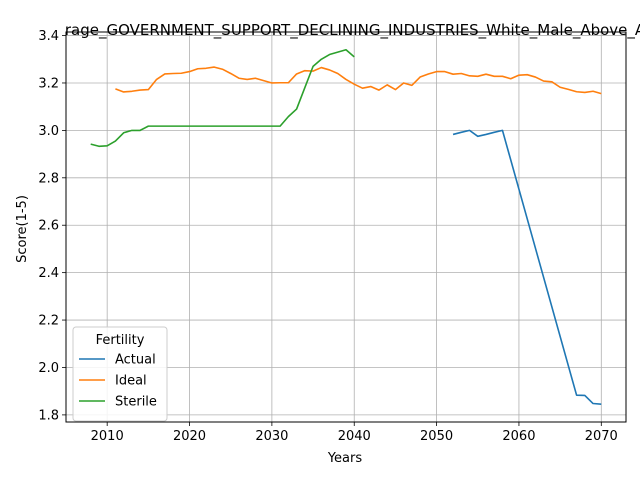 This screenshot has height=480, width=640. I want to click on x-tick-label: 2010, so click(107, 436).